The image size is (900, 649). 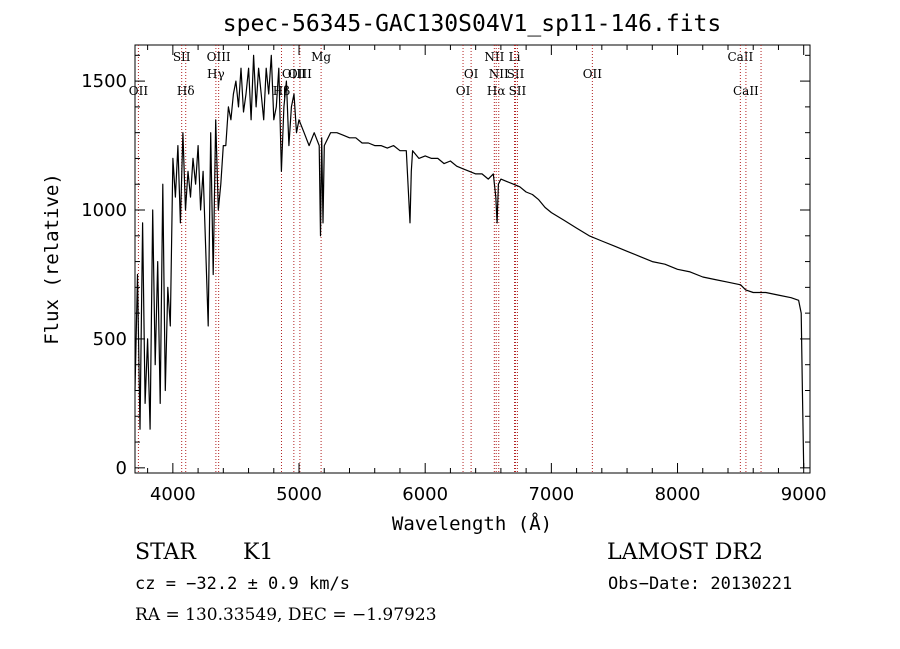 I want to click on x-tick-label: 7000, so click(x=551, y=494).